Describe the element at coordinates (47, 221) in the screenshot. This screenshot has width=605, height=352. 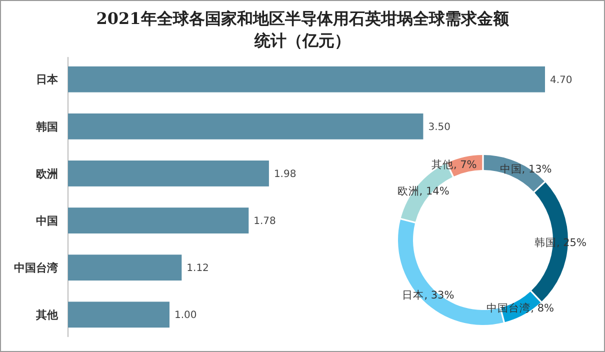
I see `y-tick-label: 中国` at that location.